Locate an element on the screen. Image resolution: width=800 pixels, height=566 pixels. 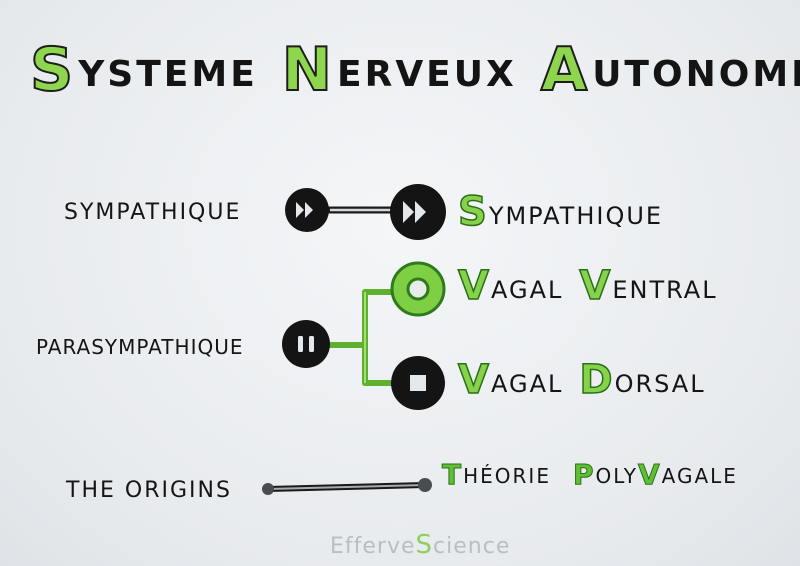
ring-icon is located at coordinates (418, 289).